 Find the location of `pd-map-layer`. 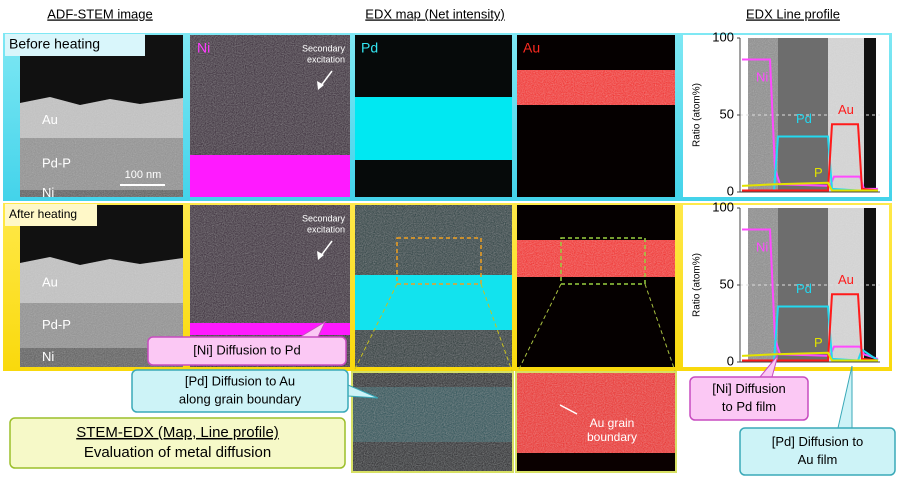

pd-map-layer is located at coordinates (433, 128).